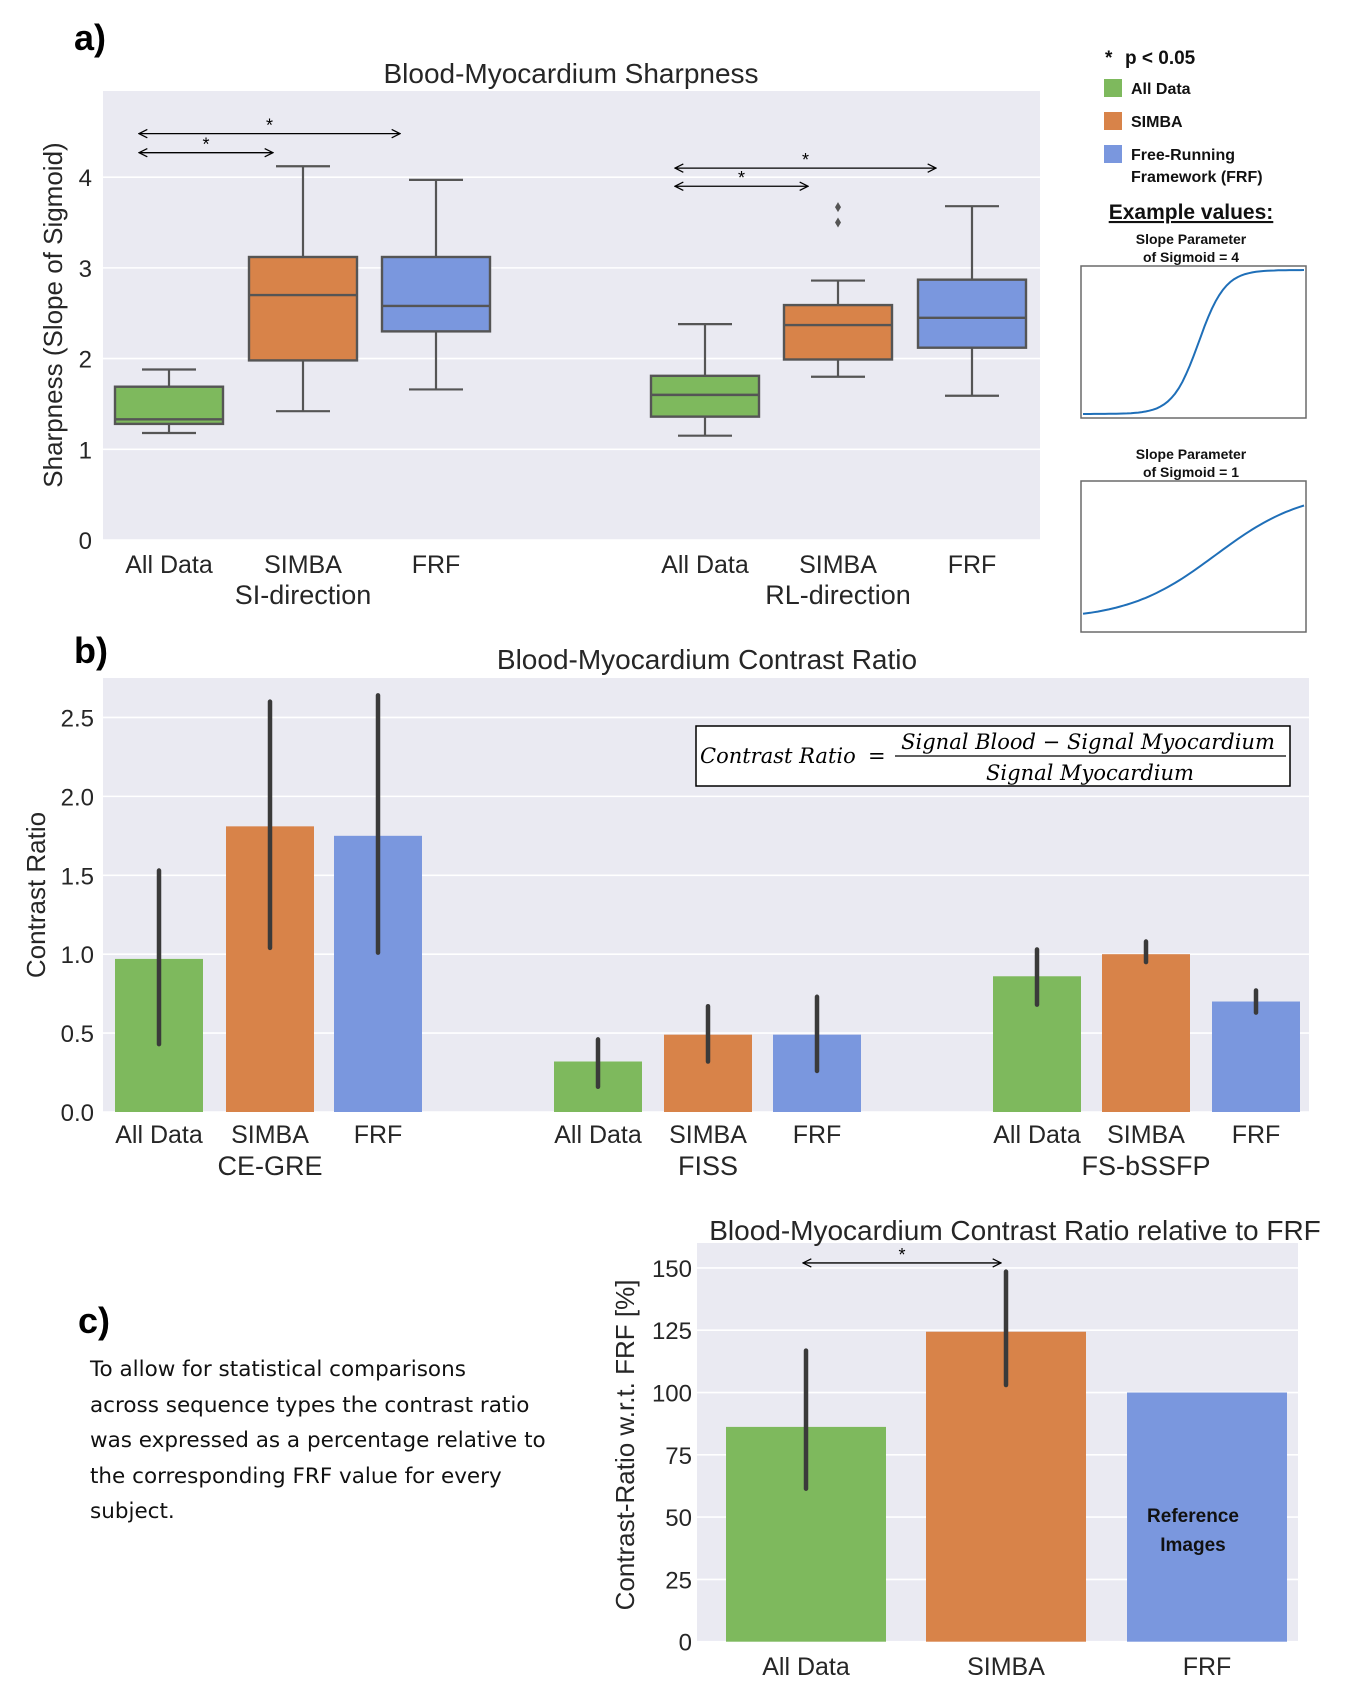  What do you see at coordinates (537, 152) in the screenshot?
I see `sharpness-significance: * * * *` at bounding box center [537, 152].